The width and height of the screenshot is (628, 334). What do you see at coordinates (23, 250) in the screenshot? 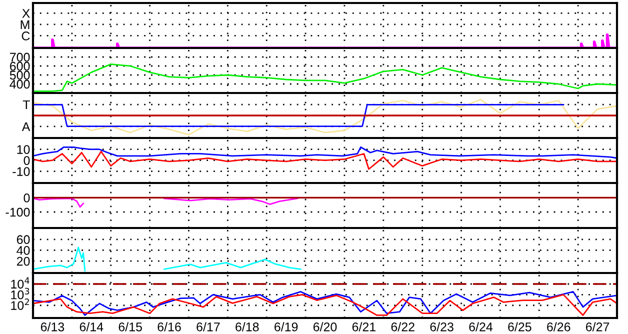
I see `y-tick-label: 40` at bounding box center [23, 250].